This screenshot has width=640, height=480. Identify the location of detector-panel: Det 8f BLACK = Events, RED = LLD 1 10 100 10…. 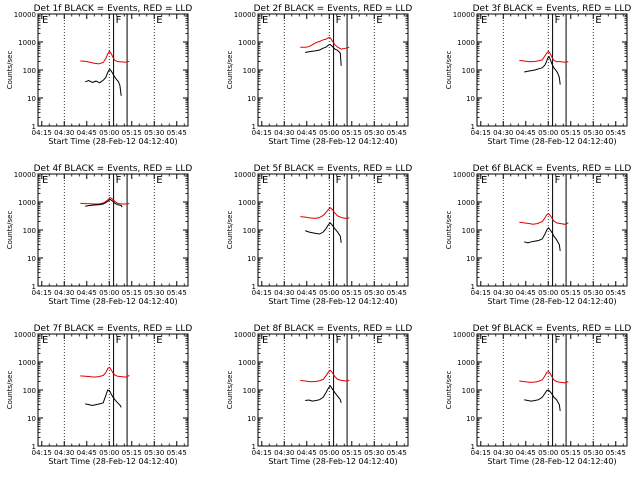
(319, 395).